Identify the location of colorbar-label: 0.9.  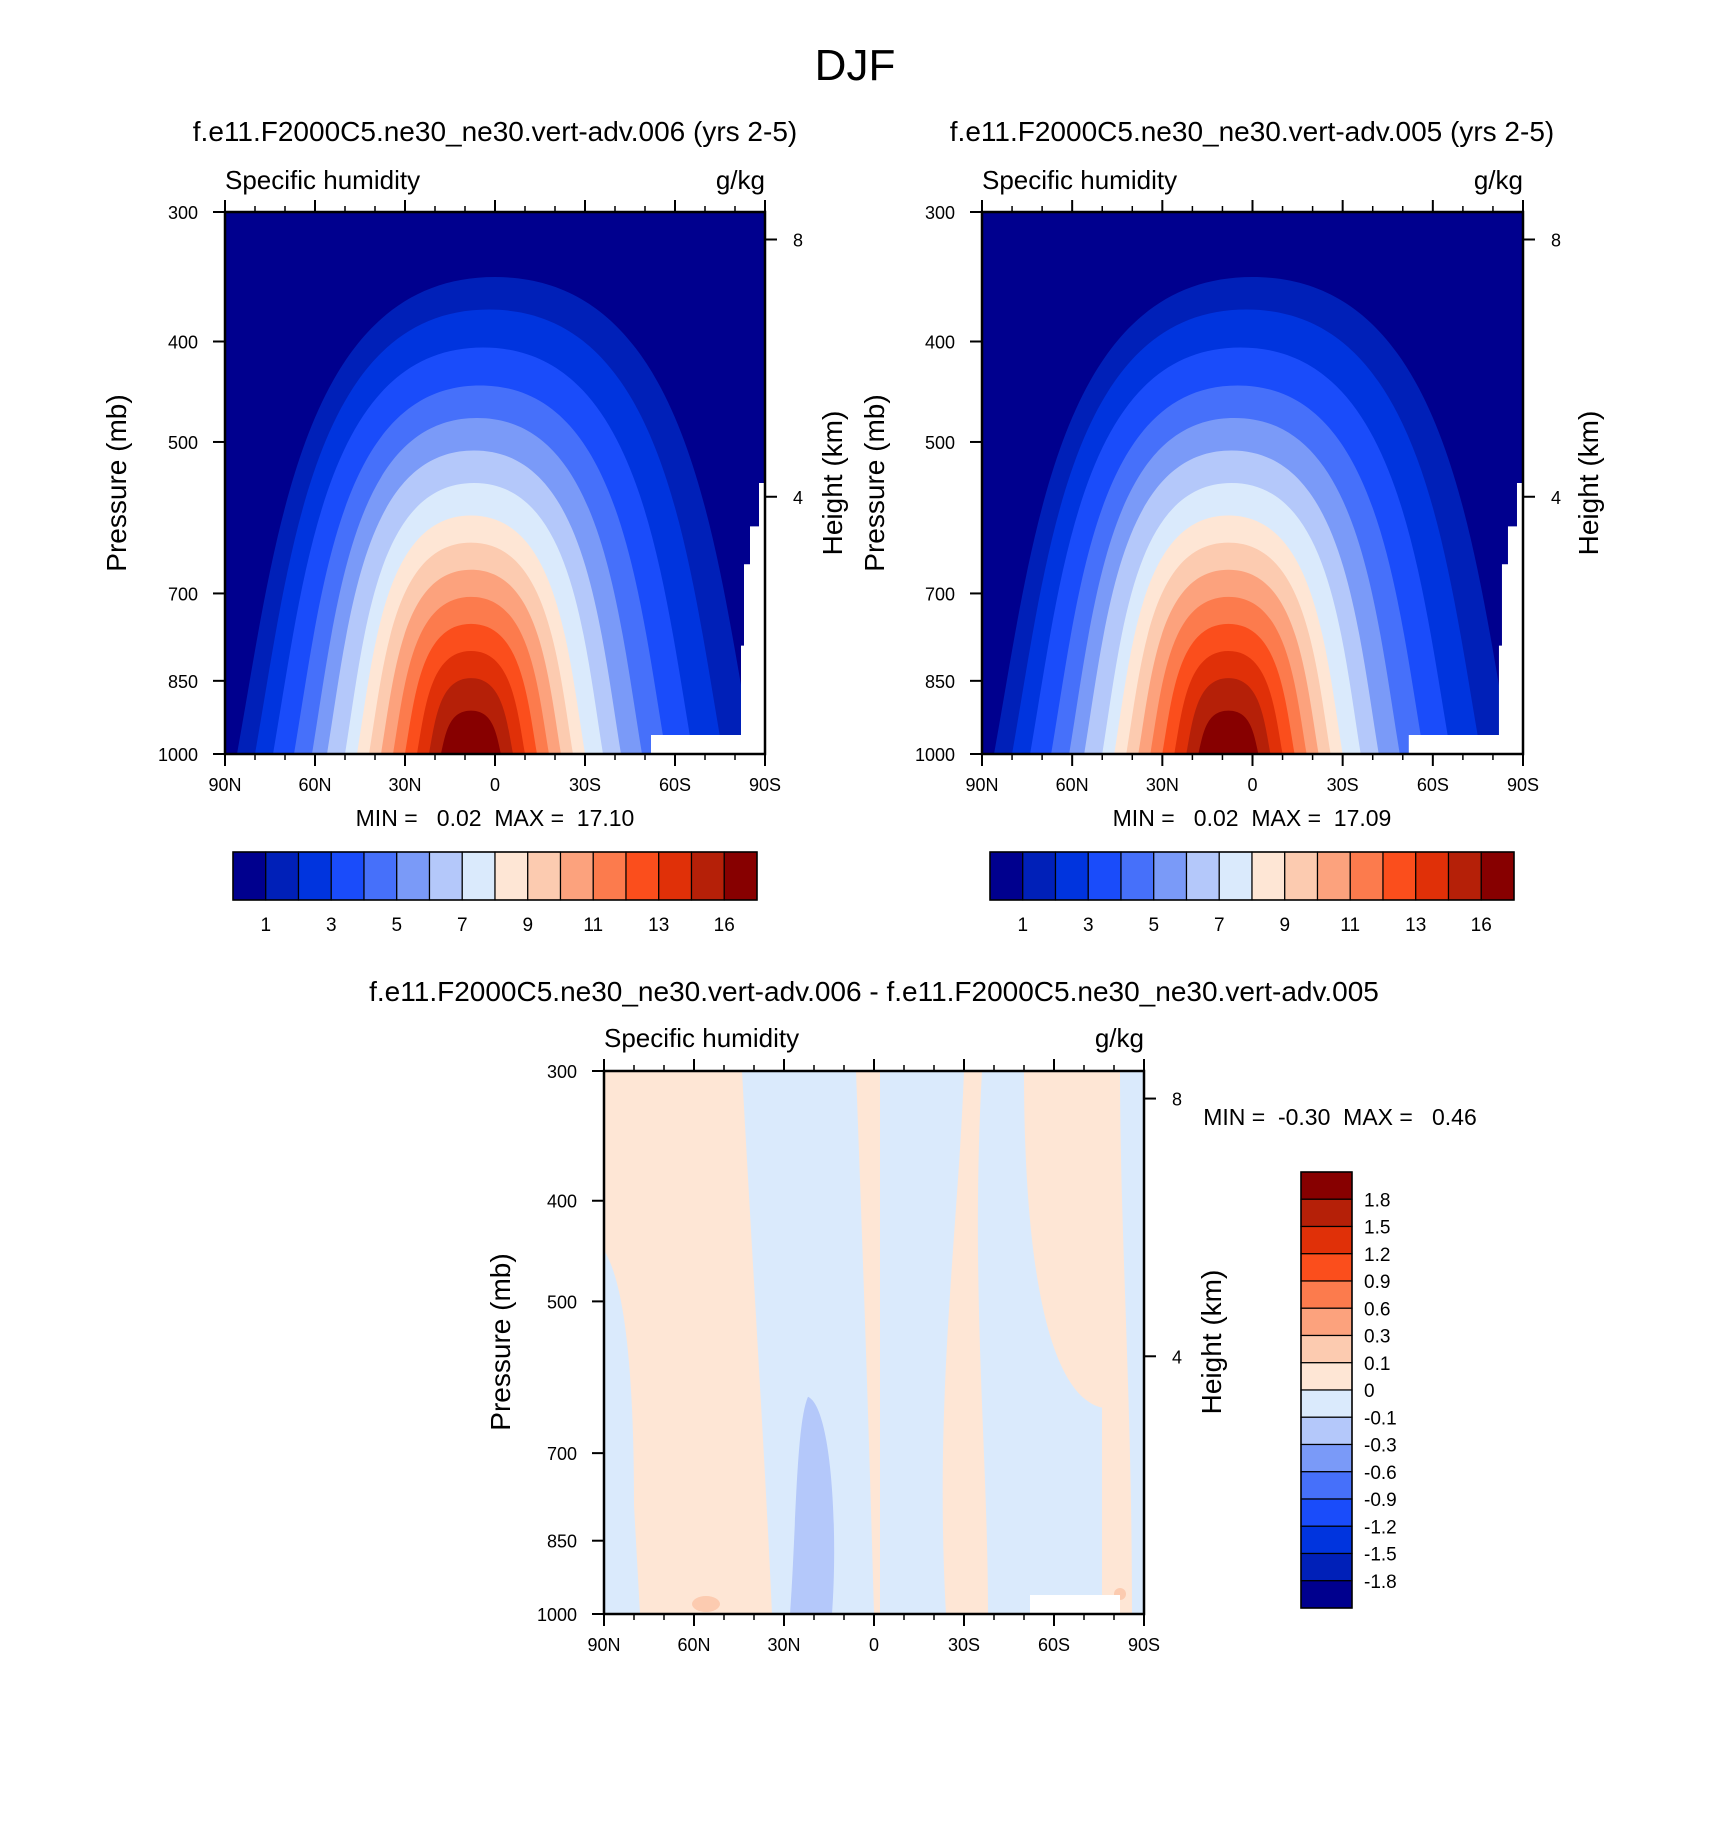
(1377, 1282).